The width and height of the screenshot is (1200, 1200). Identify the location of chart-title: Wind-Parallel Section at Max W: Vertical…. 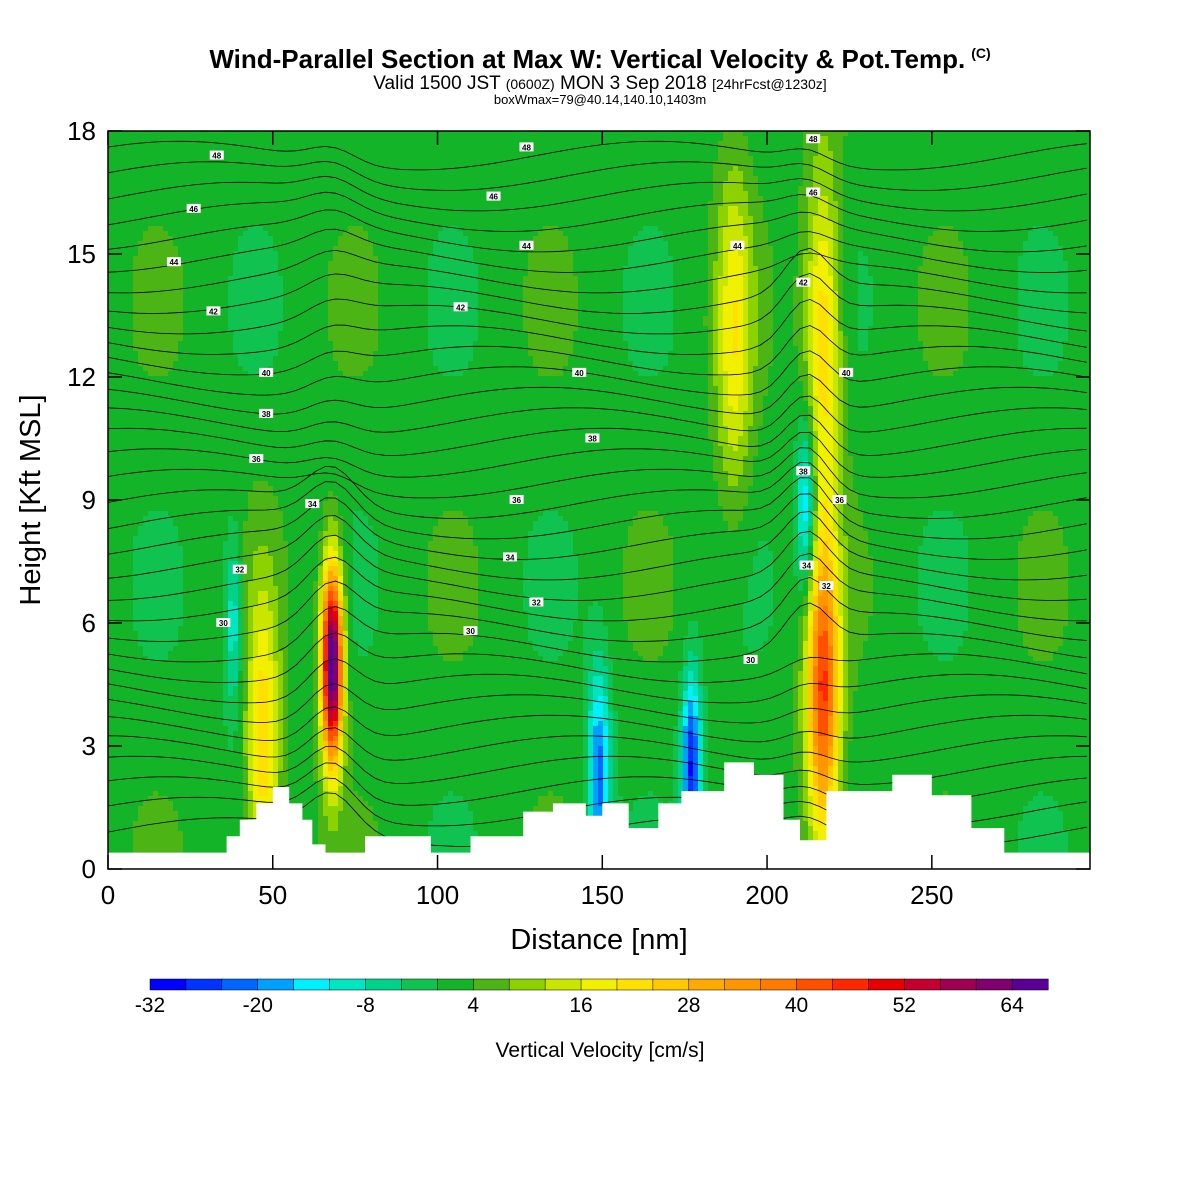
(600, 59).